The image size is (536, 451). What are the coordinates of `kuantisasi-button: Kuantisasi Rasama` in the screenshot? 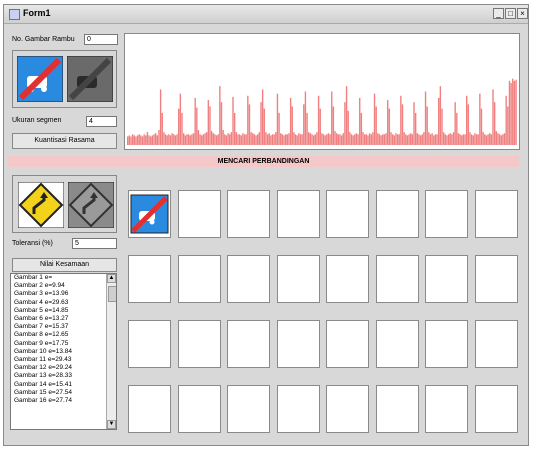 It's located at (64, 141).